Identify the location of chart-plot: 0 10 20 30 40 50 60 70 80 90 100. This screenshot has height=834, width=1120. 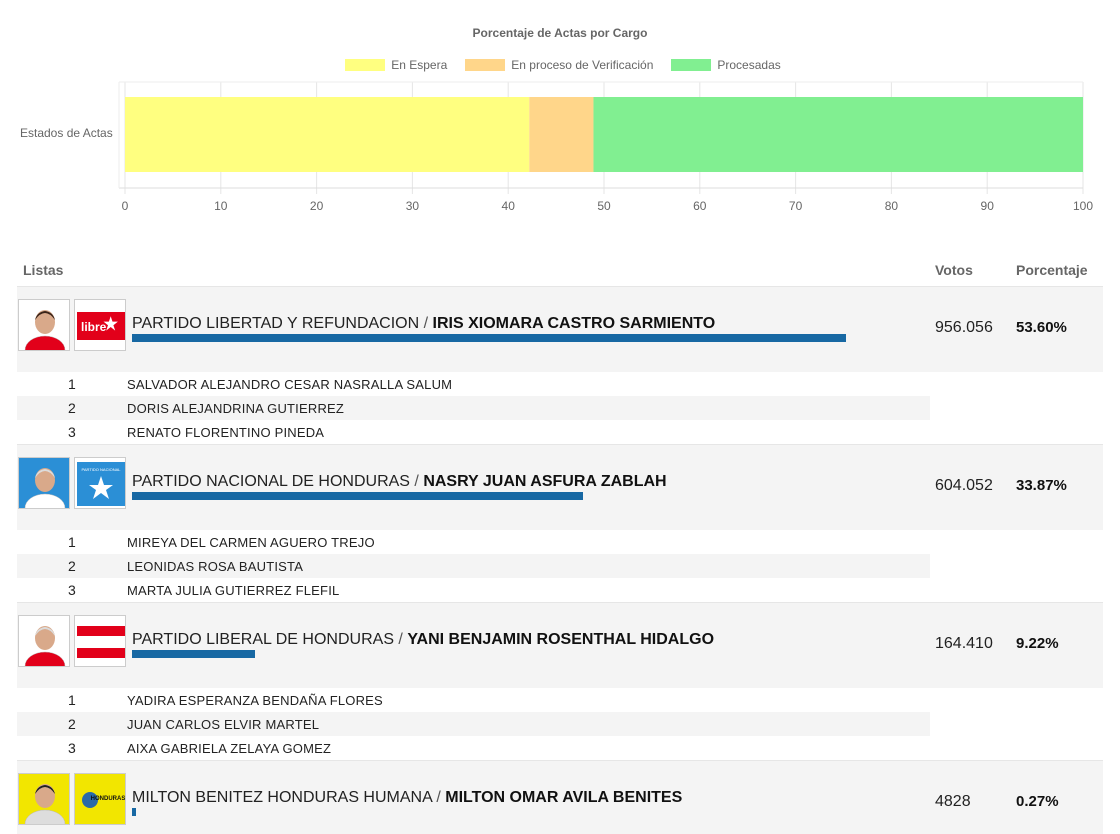
(605, 147).